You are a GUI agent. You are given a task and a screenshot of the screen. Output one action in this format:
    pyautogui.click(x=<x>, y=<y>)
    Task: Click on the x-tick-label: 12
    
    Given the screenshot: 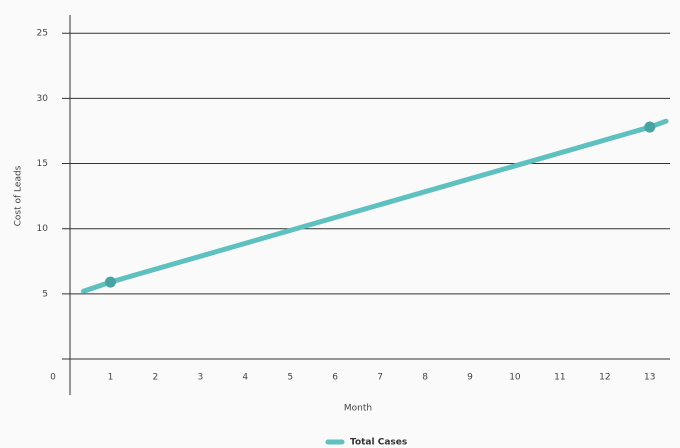 What is the action you would take?
    pyautogui.click(x=604, y=378)
    